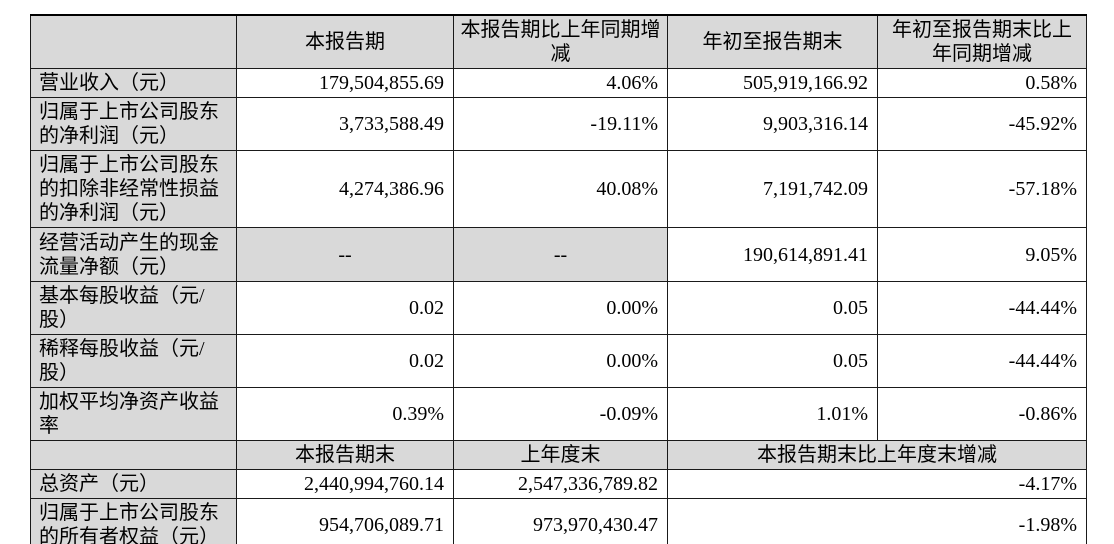  What do you see at coordinates (772, 41) in the screenshot?
I see `col-header-ytd: 年初至报告期末` at bounding box center [772, 41].